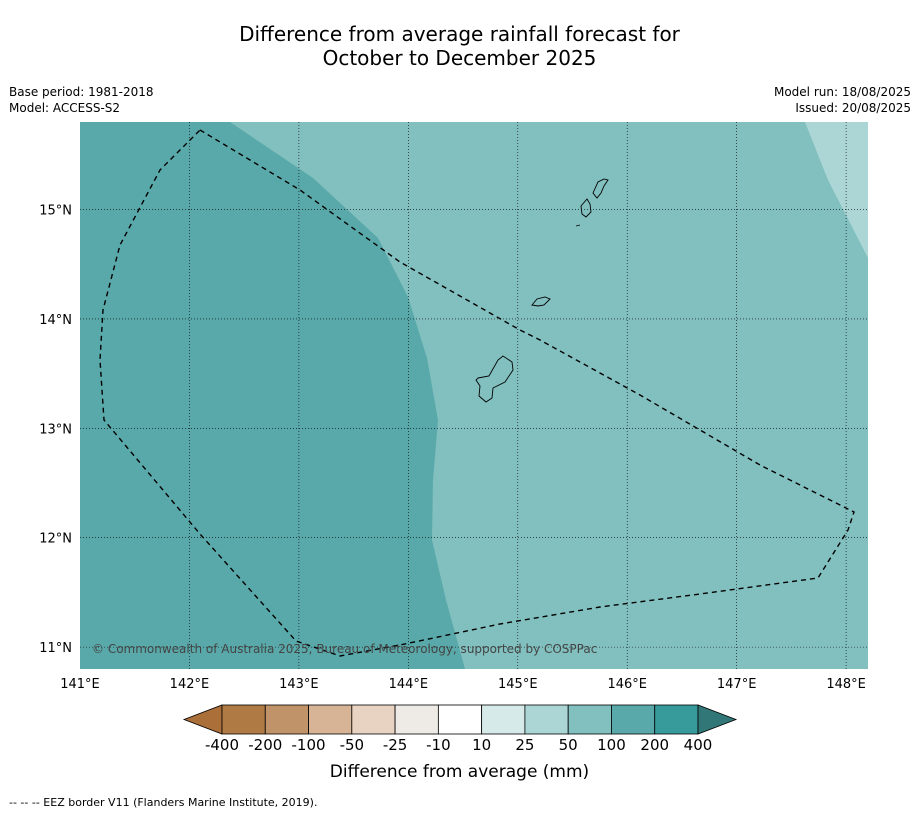 The height and width of the screenshot is (816, 919). Describe the element at coordinates (600, 188) in the screenshot. I see `saipan-island` at that location.